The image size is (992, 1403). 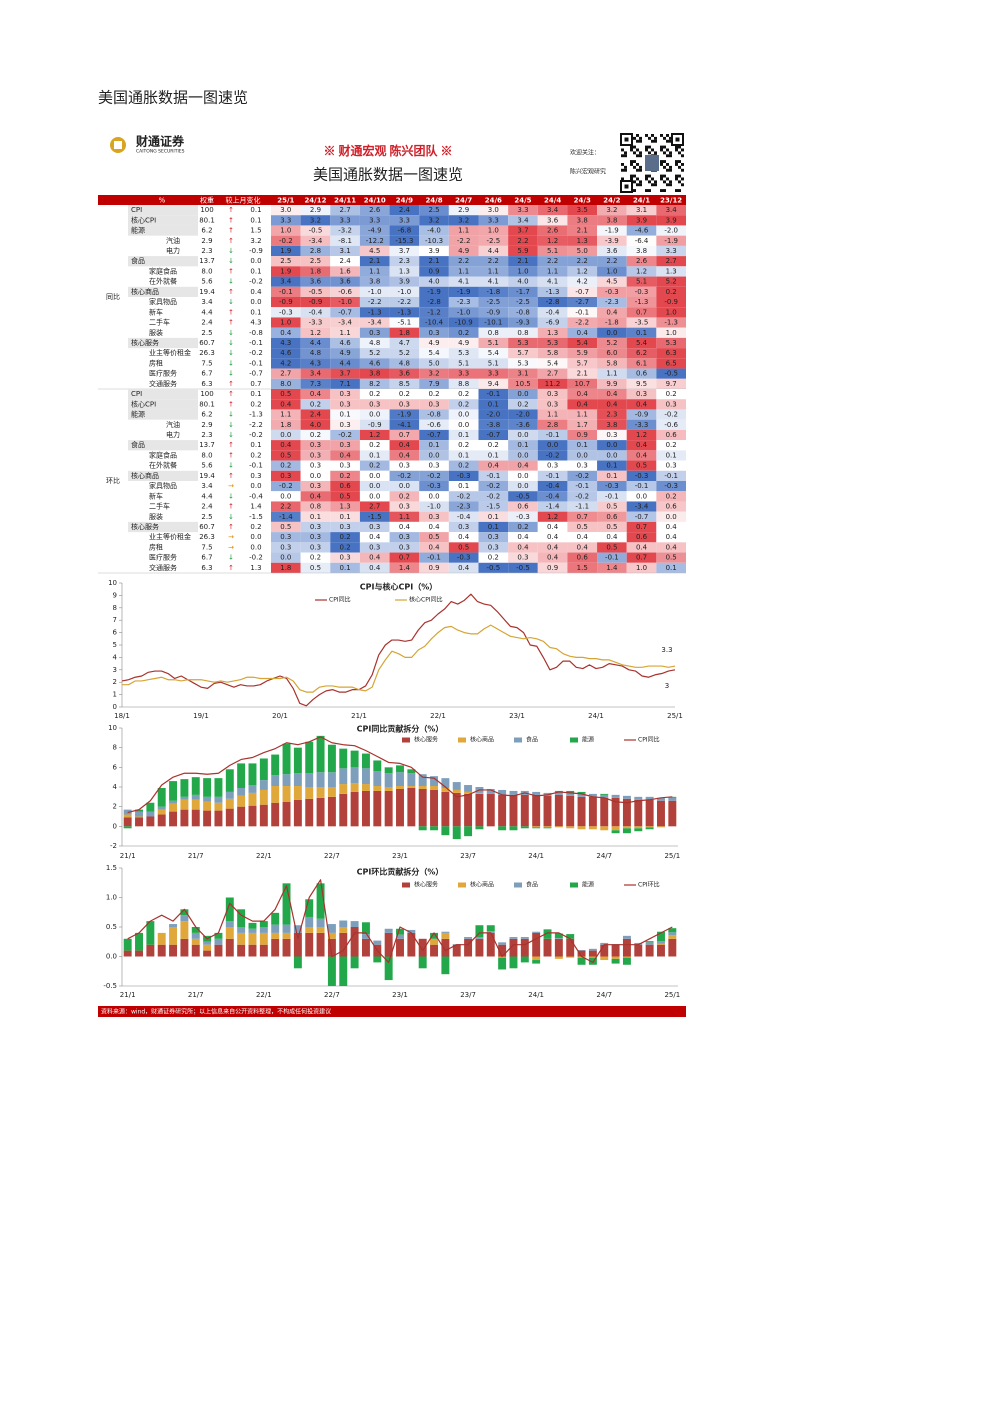 I want to click on cell-value: 1.2, so click(x=374, y=435).